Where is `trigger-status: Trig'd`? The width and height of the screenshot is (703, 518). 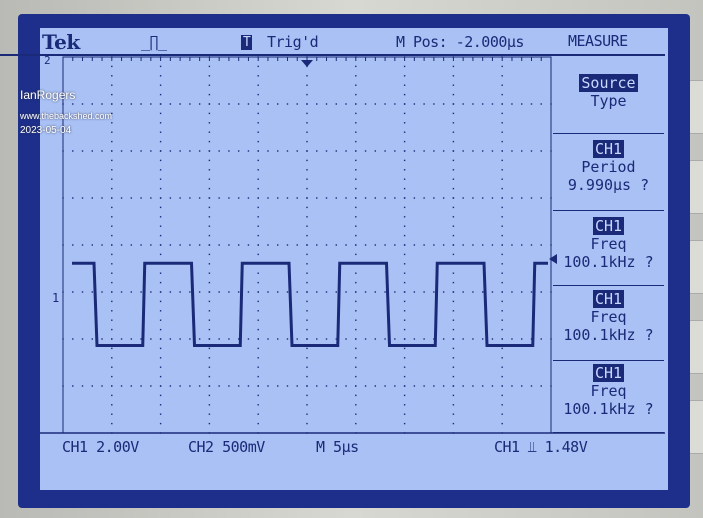
trigger-status: Trig'd is located at coordinates (293, 42).